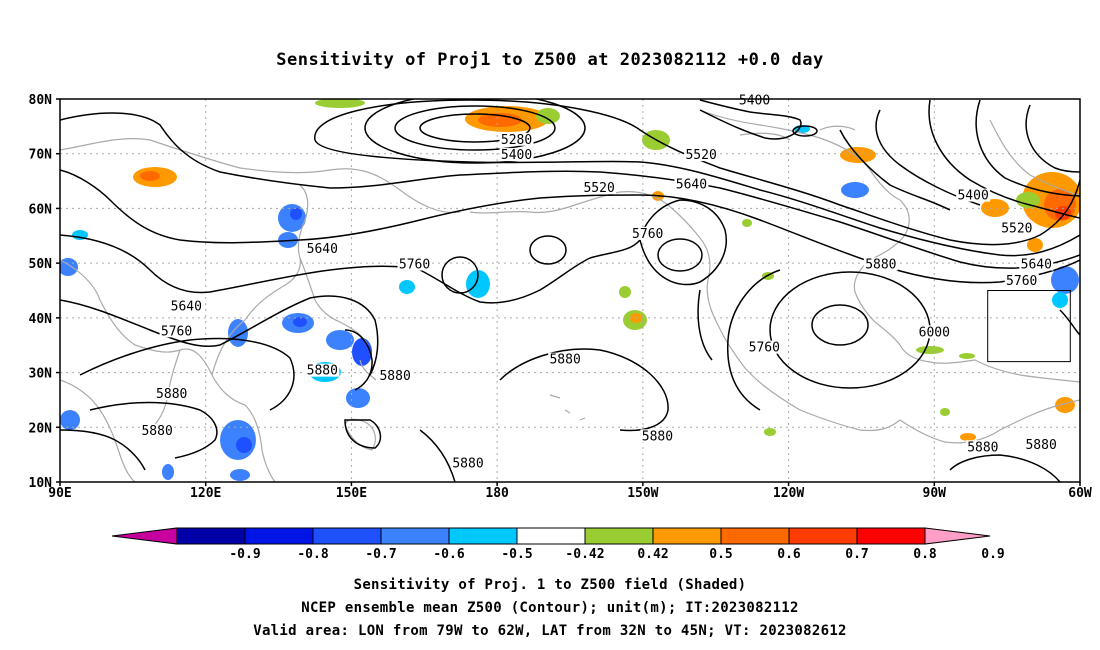  What do you see at coordinates (1029, 326) in the screenshot?
I see `valid-area-box` at bounding box center [1029, 326].